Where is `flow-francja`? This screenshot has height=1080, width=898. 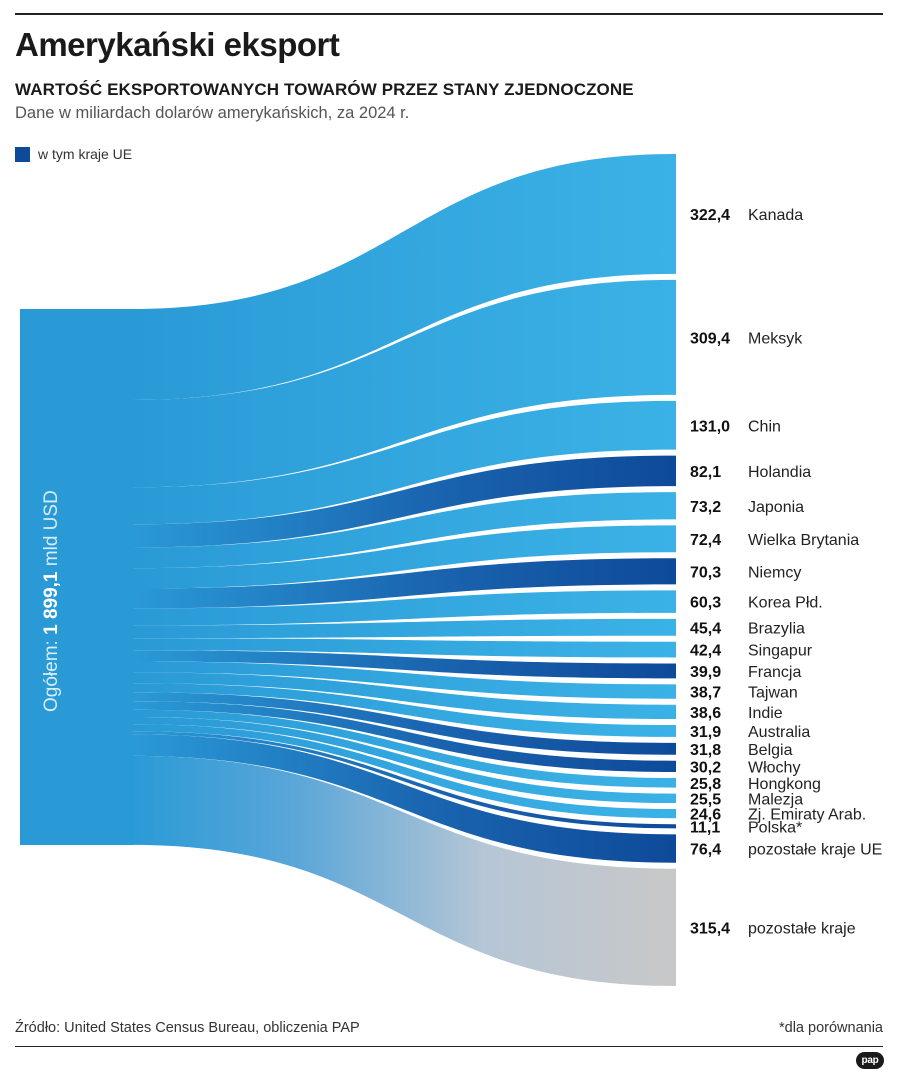 flow-francja is located at coordinates (404, 664).